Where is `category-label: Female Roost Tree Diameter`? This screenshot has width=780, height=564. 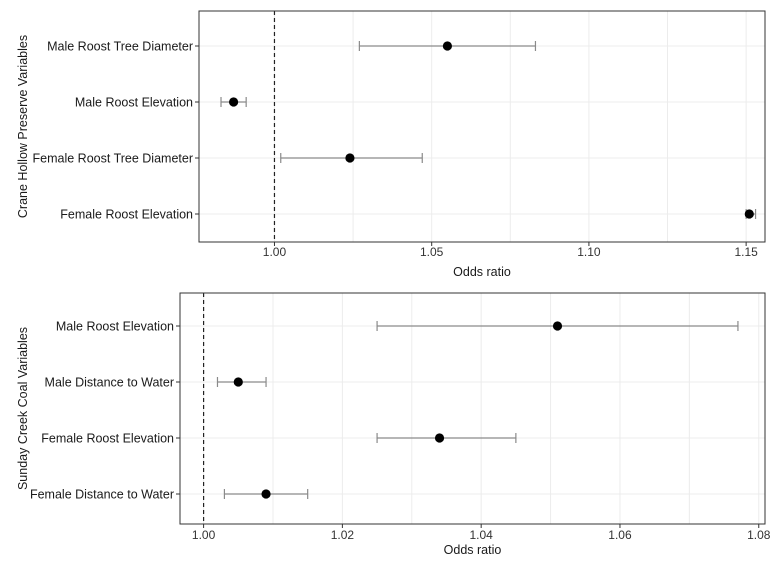 category-label: Female Roost Tree Diameter is located at coordinates (113, 159).